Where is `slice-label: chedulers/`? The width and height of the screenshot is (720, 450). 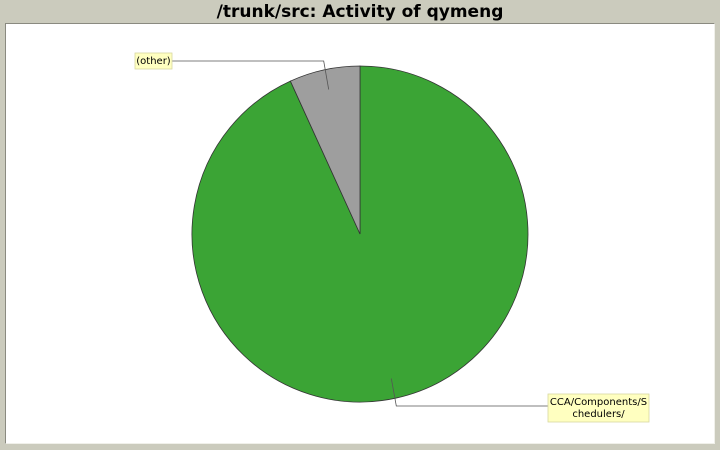 slice-label: chedulers/ is located at coordinates (598, 414).